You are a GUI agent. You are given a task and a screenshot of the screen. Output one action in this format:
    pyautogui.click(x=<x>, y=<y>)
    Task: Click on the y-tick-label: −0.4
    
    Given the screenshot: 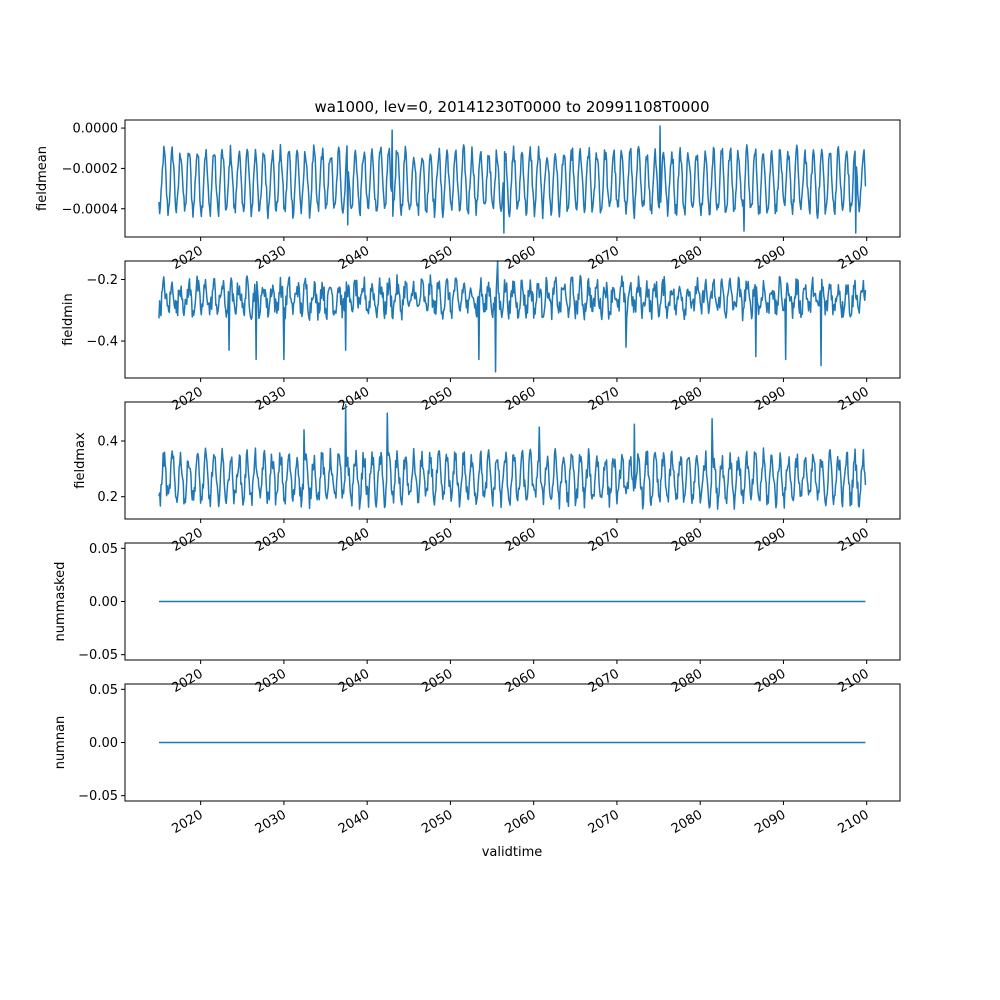 What is the action you would take?
    pyautogui.click(x=102, y=342)
    